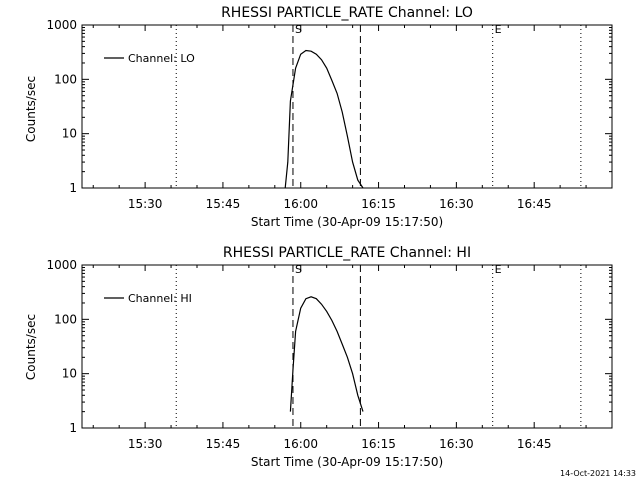 The image size is (640, 480). Describe the element at coordinates (160, 298) in the screenshot. I see `legend-label: Channel: HI` at that location.